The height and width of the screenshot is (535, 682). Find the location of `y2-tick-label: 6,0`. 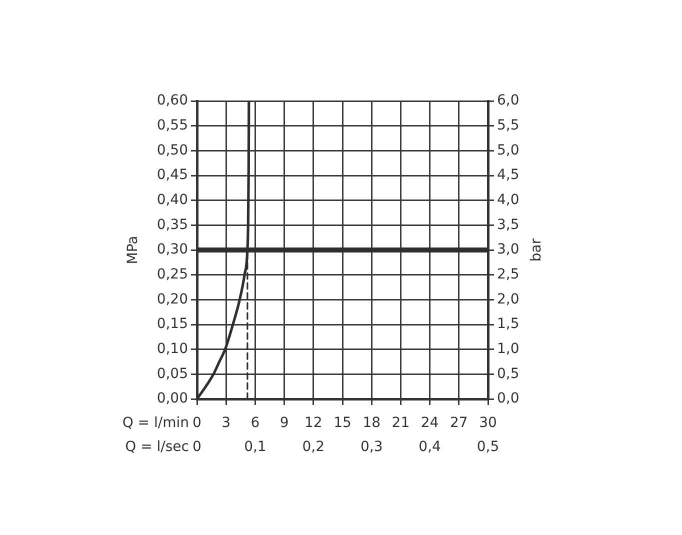

y2-tick-label: 6,0 is located at coordinates (508, 100).